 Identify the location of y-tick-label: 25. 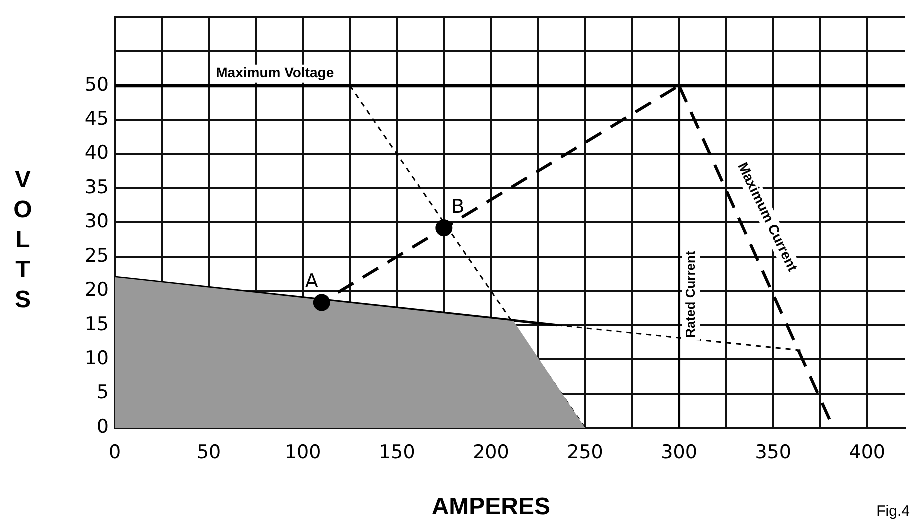
(96, 255).